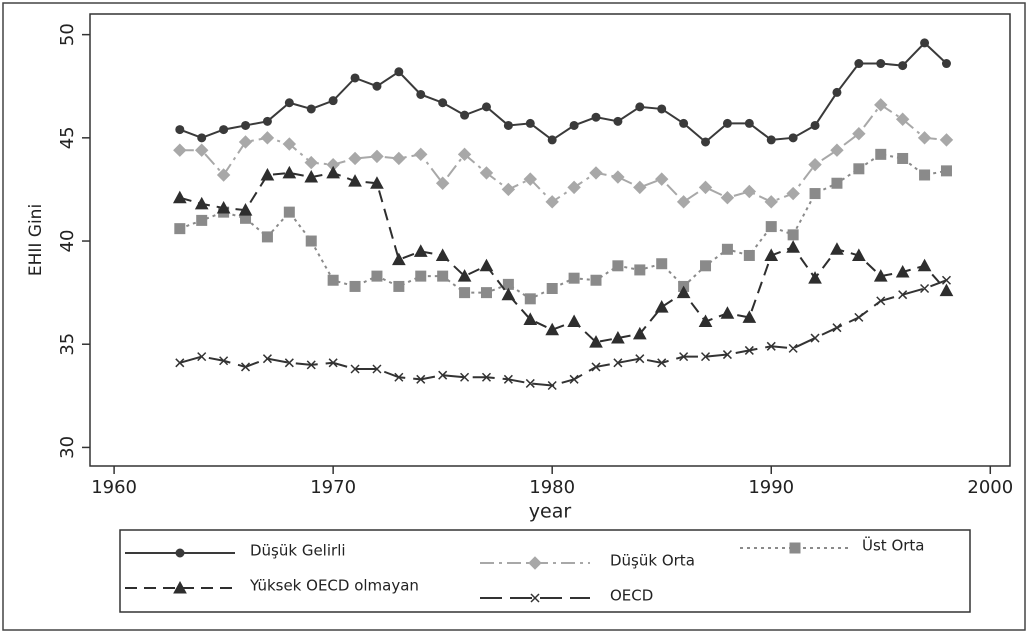 This screenshot has height=635, width=1029. I want to click on y-tick-label: 30, so click(67, 447).